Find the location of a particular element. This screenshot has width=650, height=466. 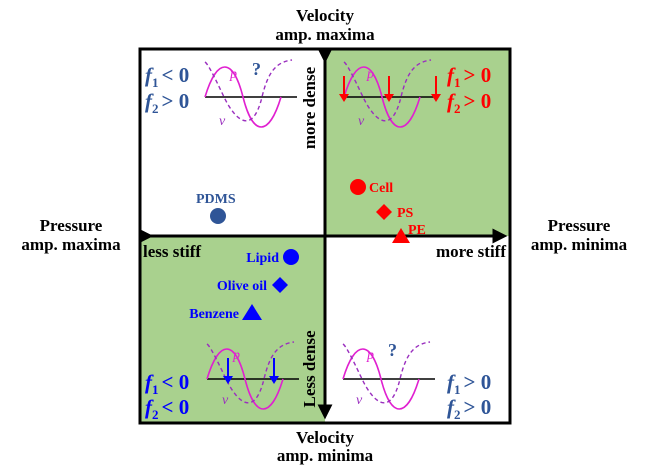

wave-inset-top-left: p v ? is located at coordinates (250, 94).